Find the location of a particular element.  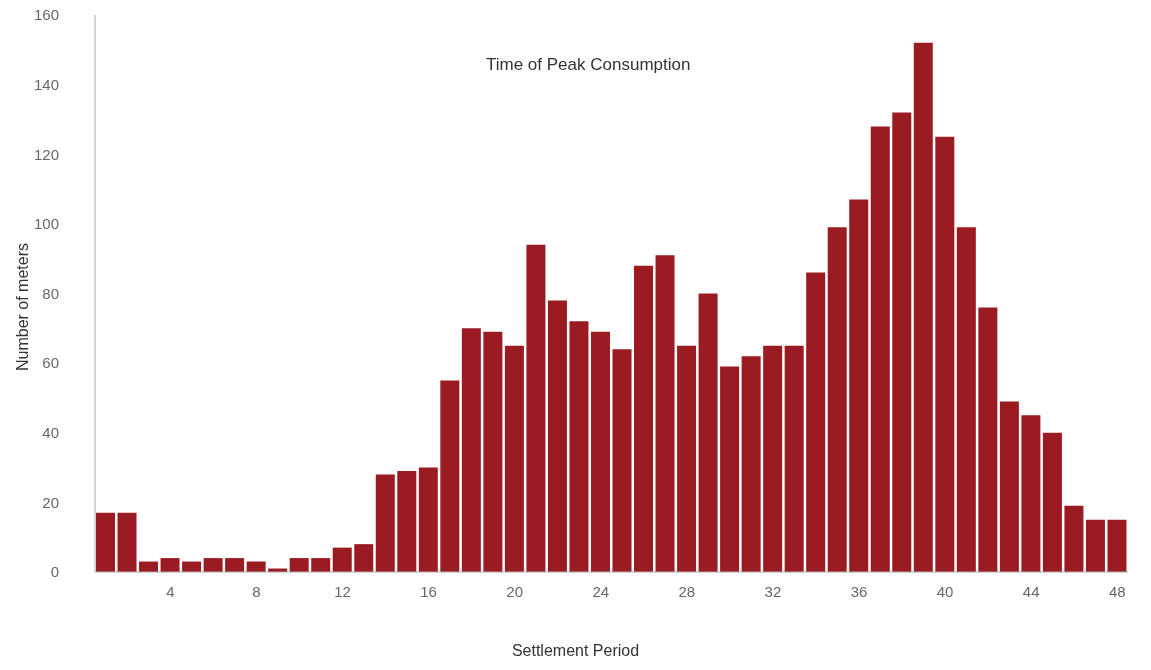

x-tick-label: 40 is located at coordinates (945, 591).